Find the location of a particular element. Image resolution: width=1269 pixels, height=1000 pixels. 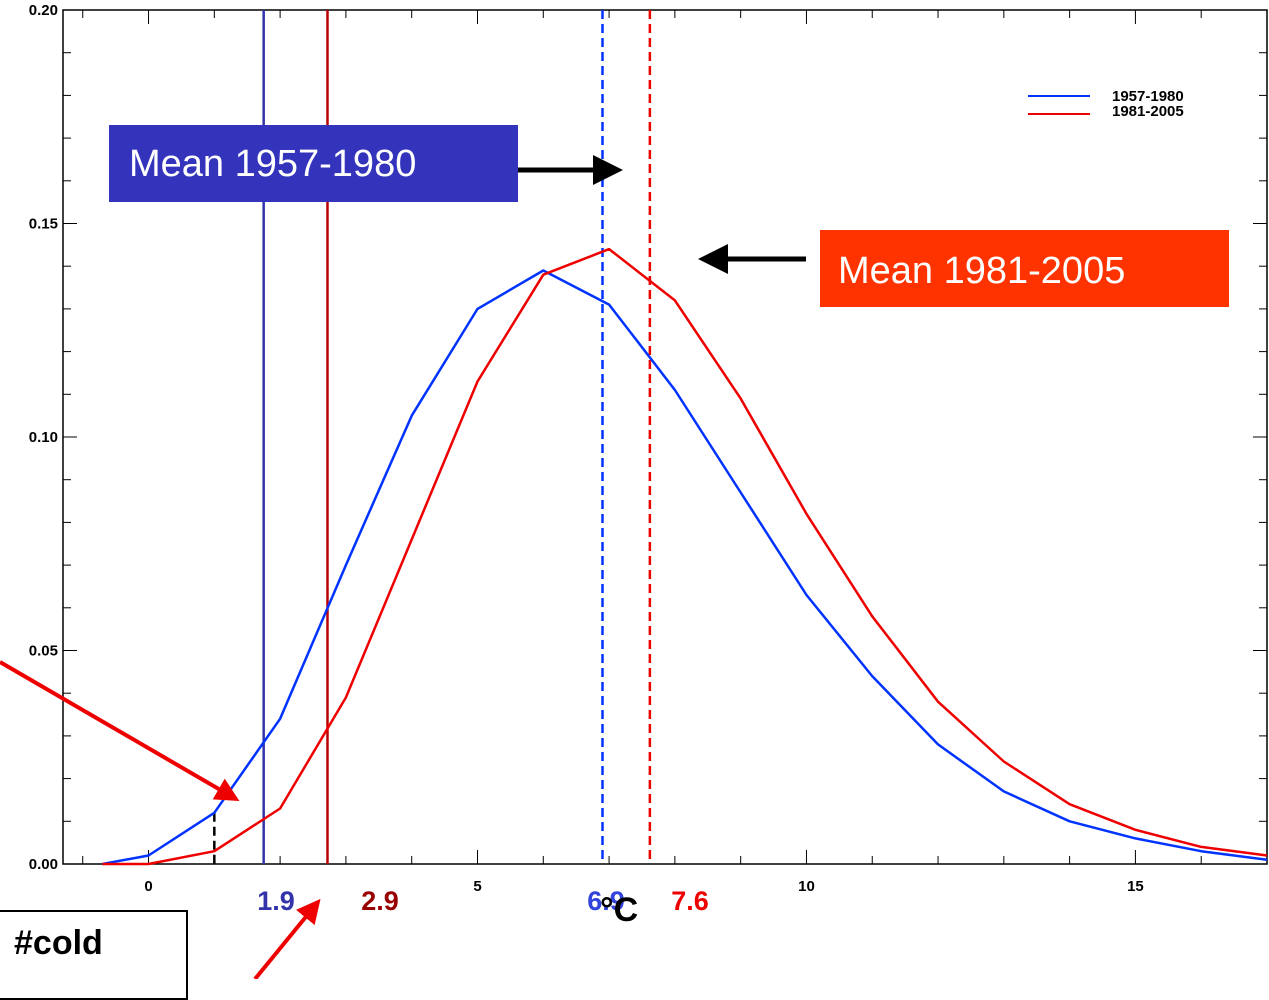

y-tick-label: 0.20 is located at coordinates (43, 10).